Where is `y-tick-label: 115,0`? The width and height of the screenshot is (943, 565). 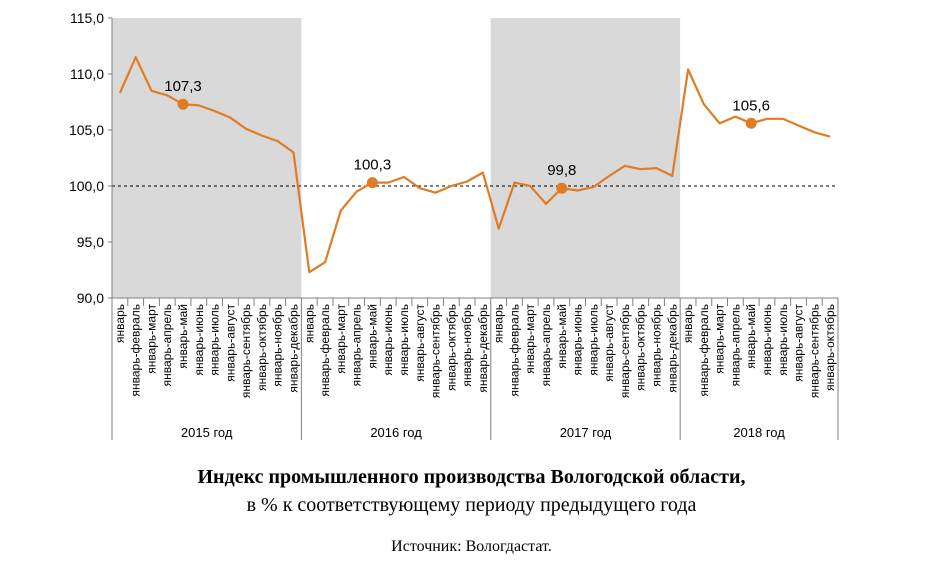
y-tick-label: 115,0 is located at coordinates (87, 18).